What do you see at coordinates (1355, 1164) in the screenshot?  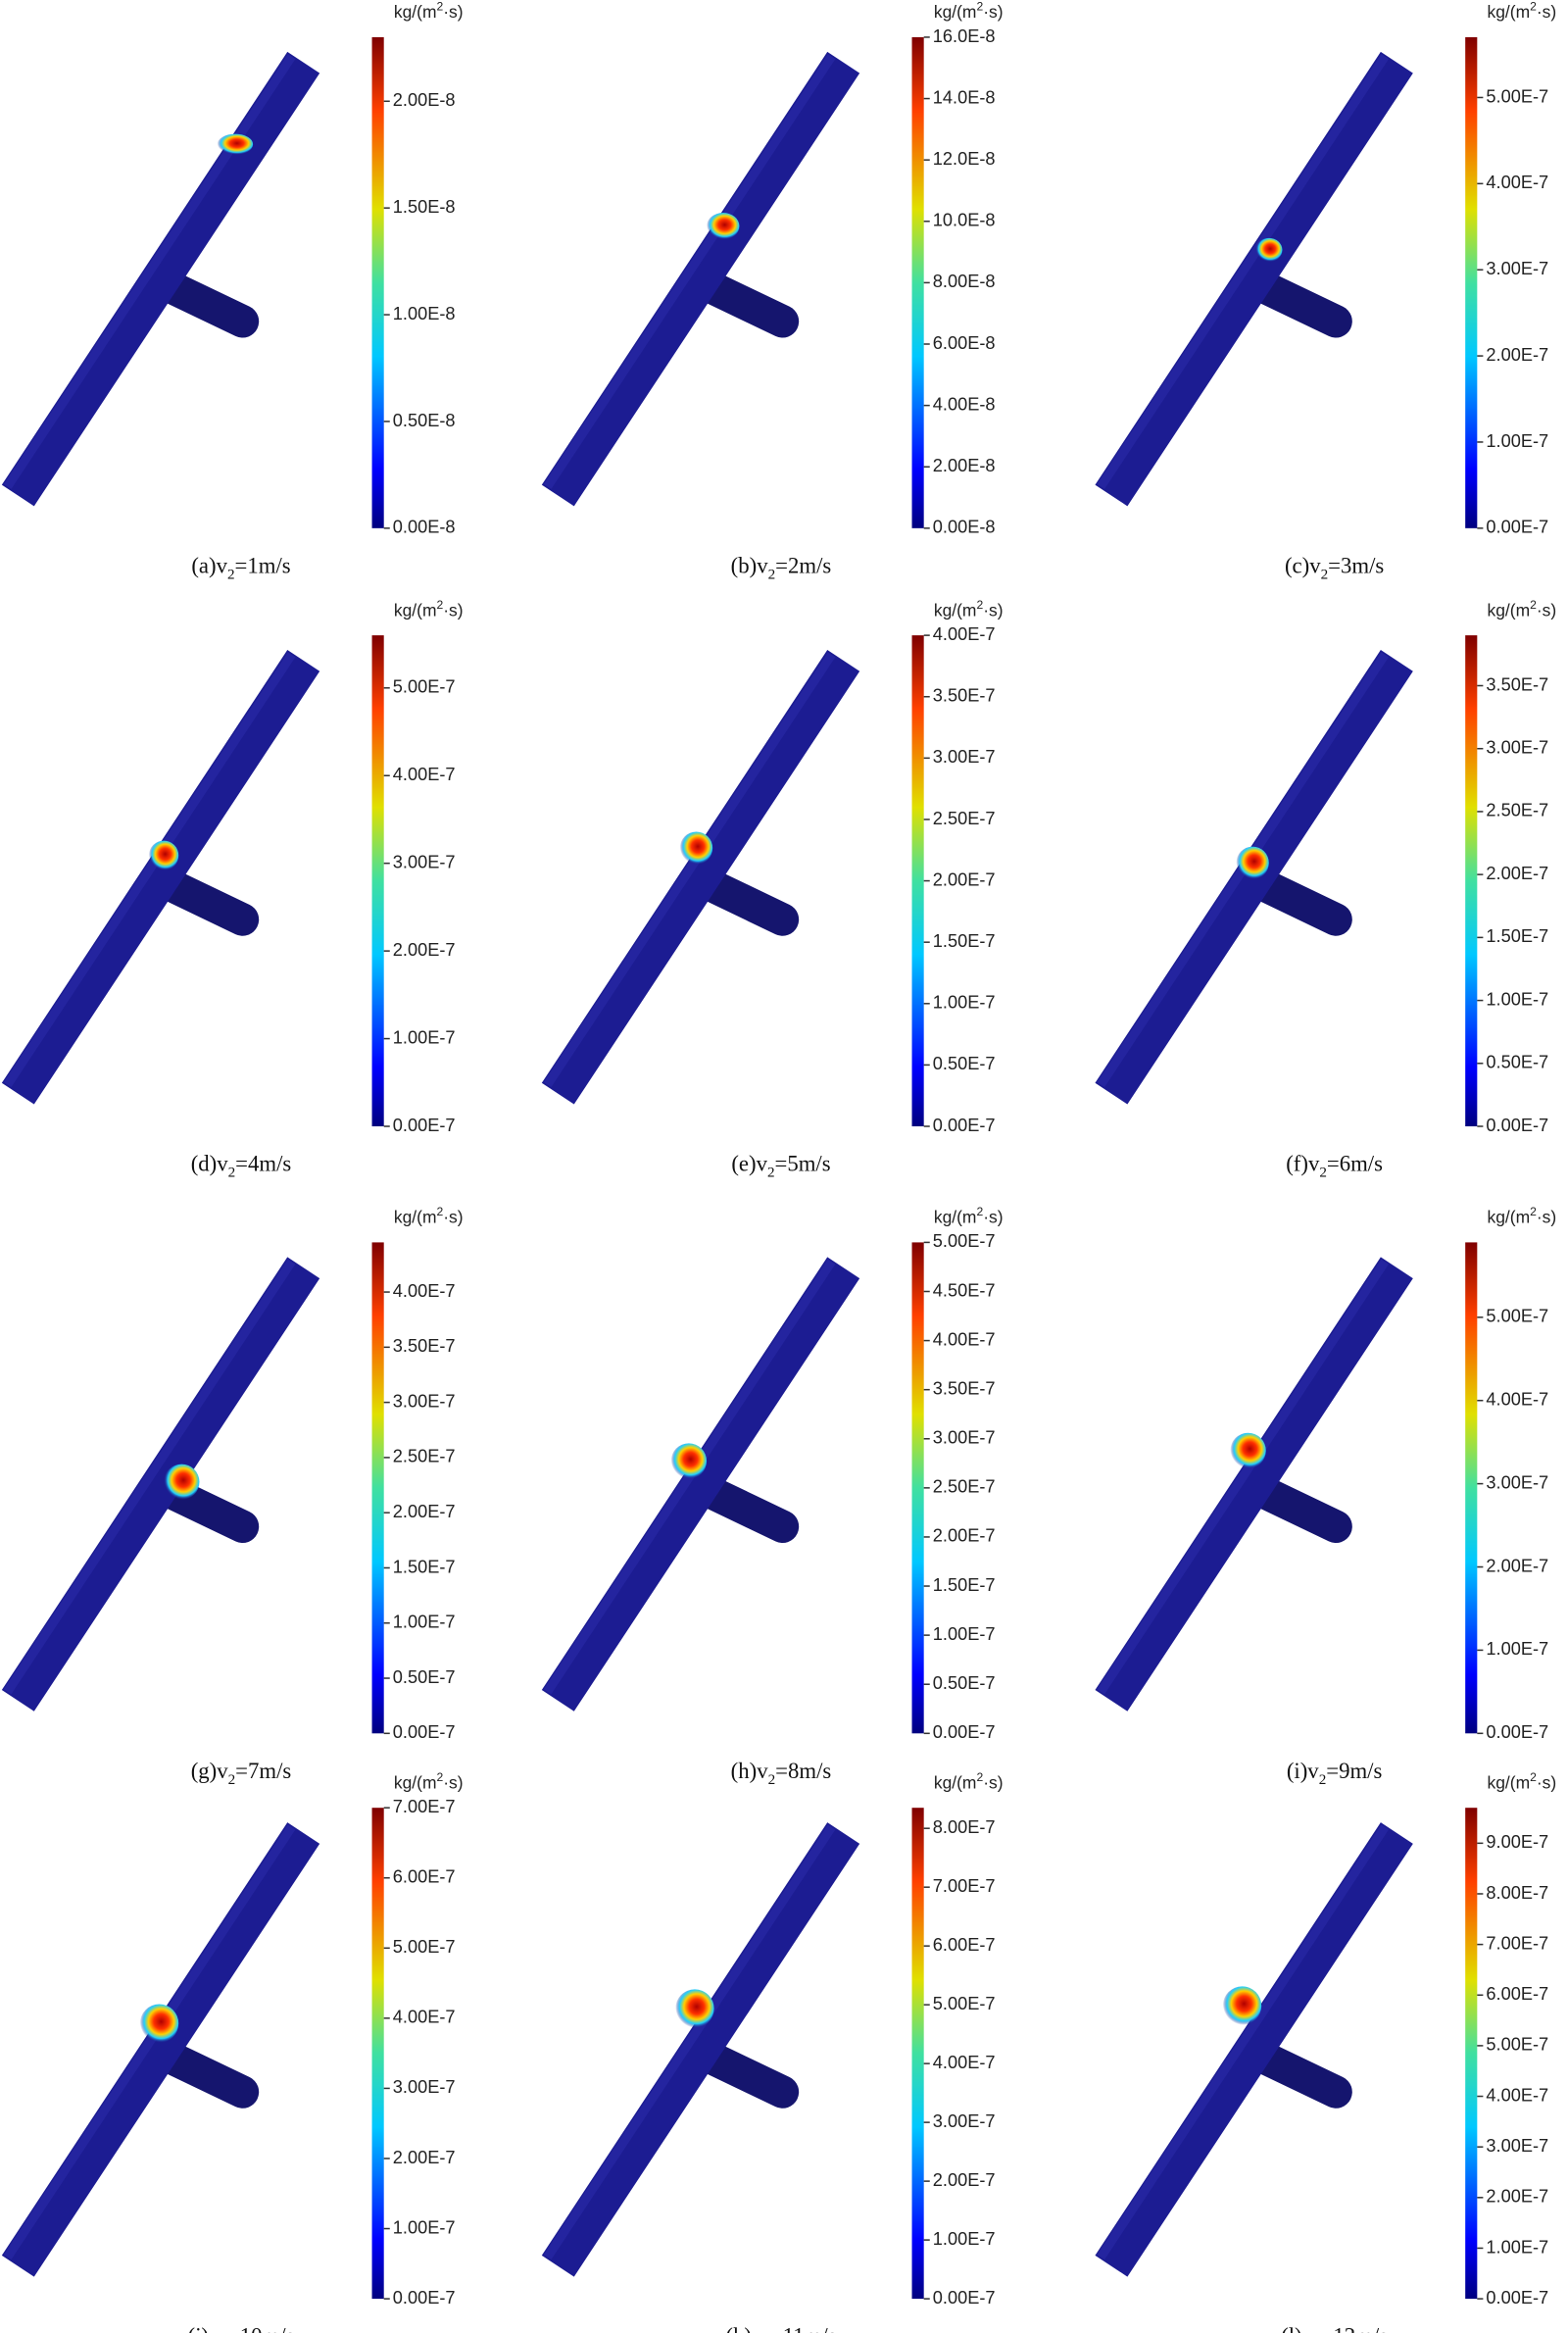 I see `caption-suffix: =6m/s` at bounding box center [1355, 1164].